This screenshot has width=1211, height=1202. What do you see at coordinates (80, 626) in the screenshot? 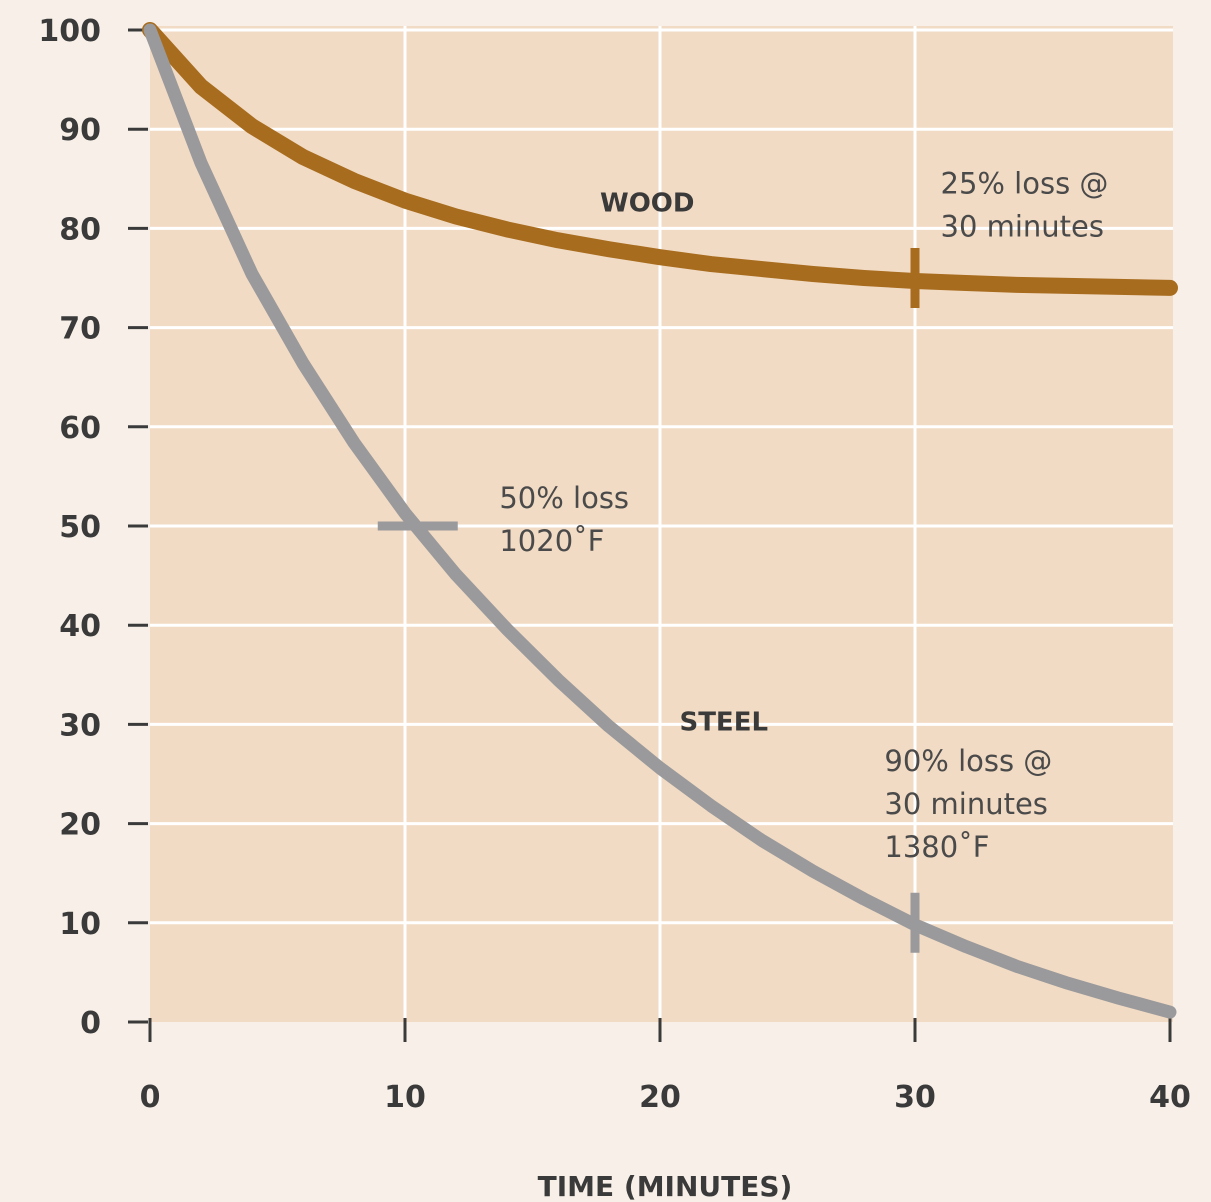
I see `y-tick-label: 40` at bounding box center [80, 626].